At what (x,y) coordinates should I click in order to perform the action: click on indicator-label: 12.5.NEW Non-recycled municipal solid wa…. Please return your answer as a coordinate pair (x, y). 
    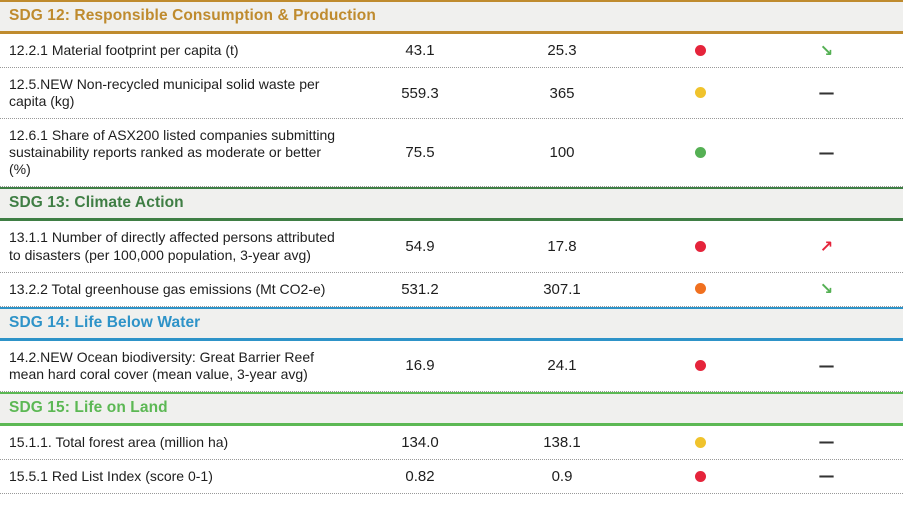
    Looking at the image, I should click on (164, 93).